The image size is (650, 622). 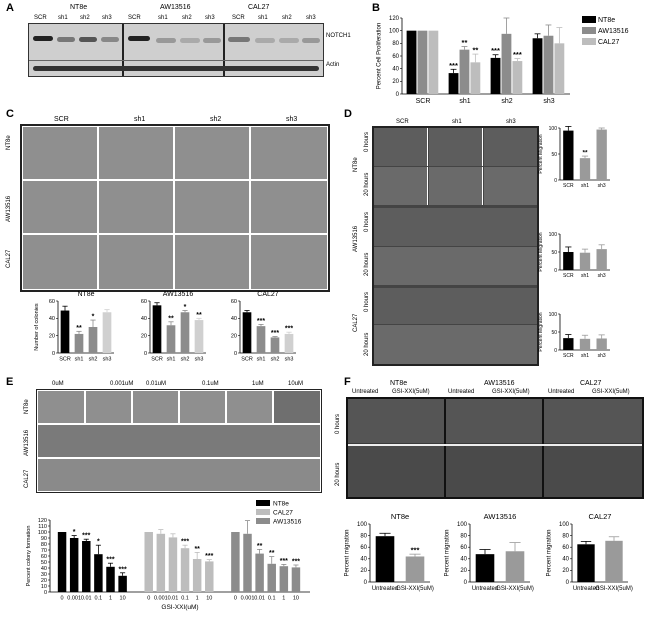 What do you see at coordinates (495, 448) in the screenshot?
I see `gsi-migration-grid` at bounding box center [495, 448].